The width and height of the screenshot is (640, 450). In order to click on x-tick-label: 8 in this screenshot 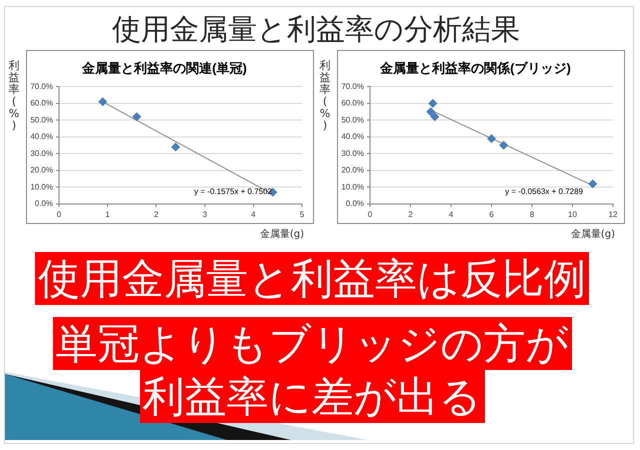, I will do `click(532, 215)`.